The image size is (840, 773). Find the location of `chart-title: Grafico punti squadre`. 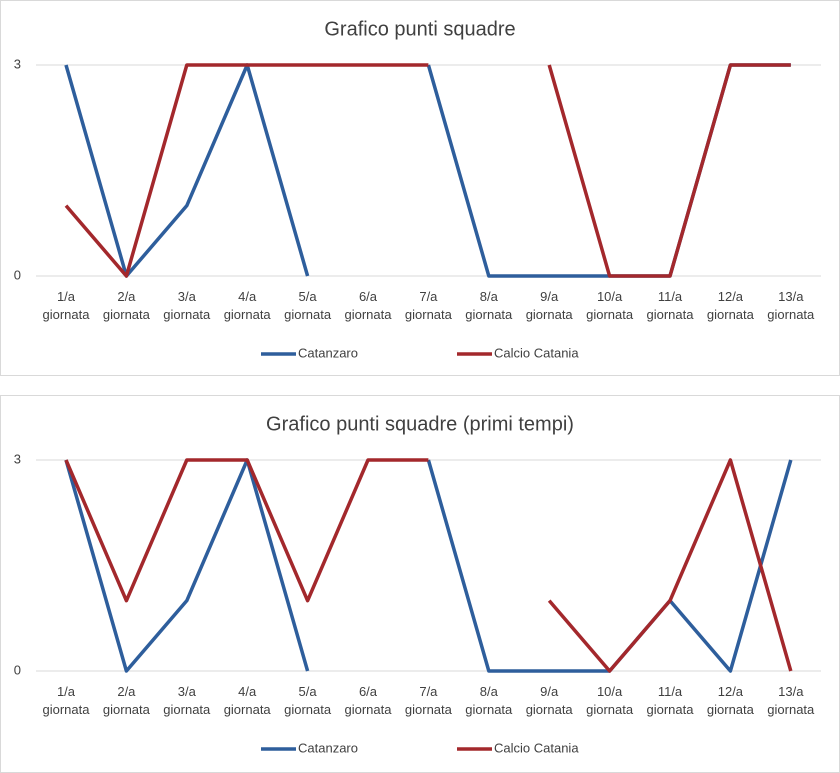

chart-title: Grafico punti squadre is located at coordinates (419, 29).